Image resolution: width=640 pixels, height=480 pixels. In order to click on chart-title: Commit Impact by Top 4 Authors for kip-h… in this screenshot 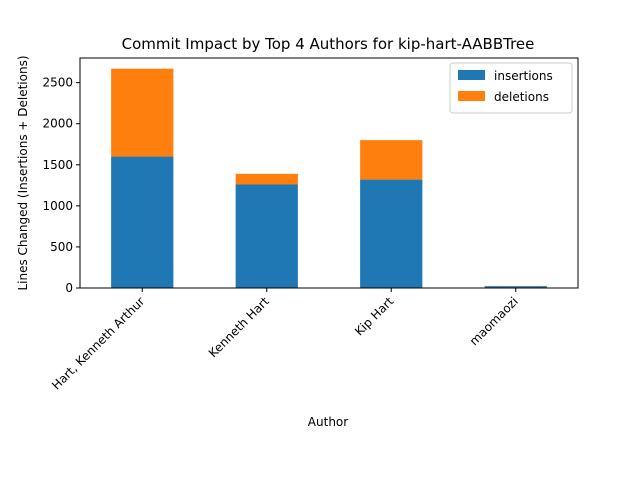, I will do `click(328, 44)`.